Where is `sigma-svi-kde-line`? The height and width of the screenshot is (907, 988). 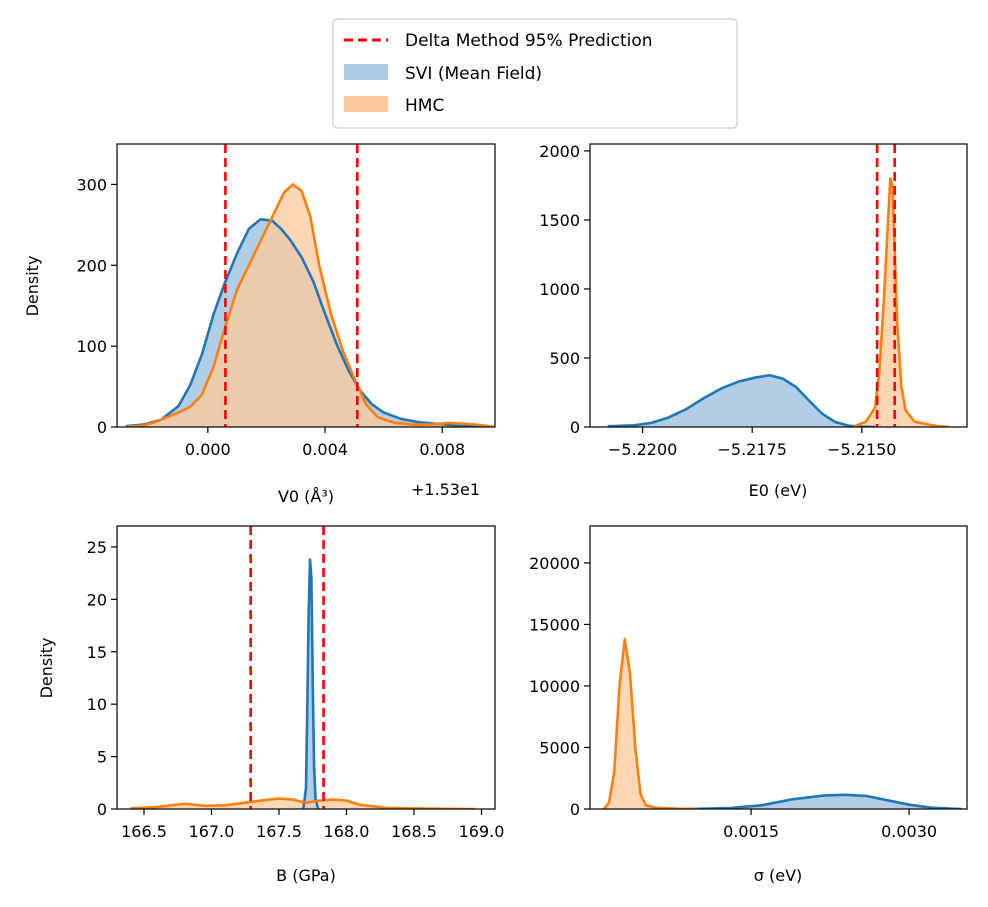
sigma-svi-kde-line is located at coordinates (809, 801).